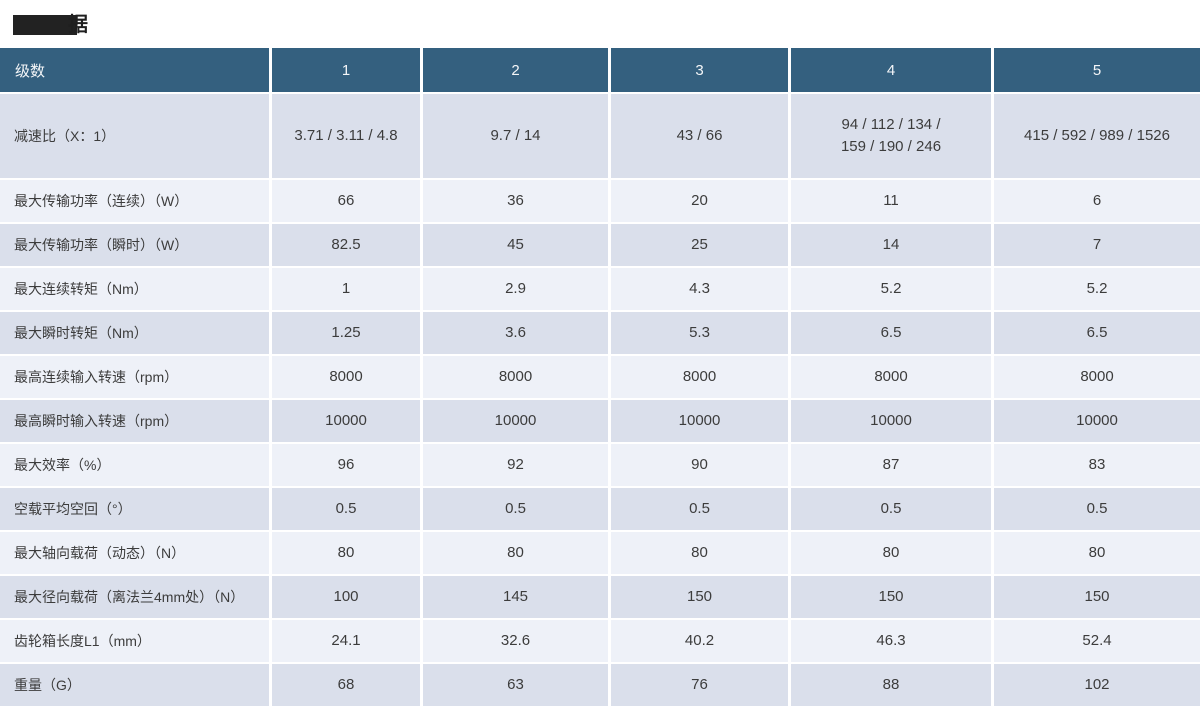 This screenshot has height=706, width=1200. What do you see at coordinates (517, 244) in the screenshot?
I see `cell-value: 45` at bounding box center [517, 244].